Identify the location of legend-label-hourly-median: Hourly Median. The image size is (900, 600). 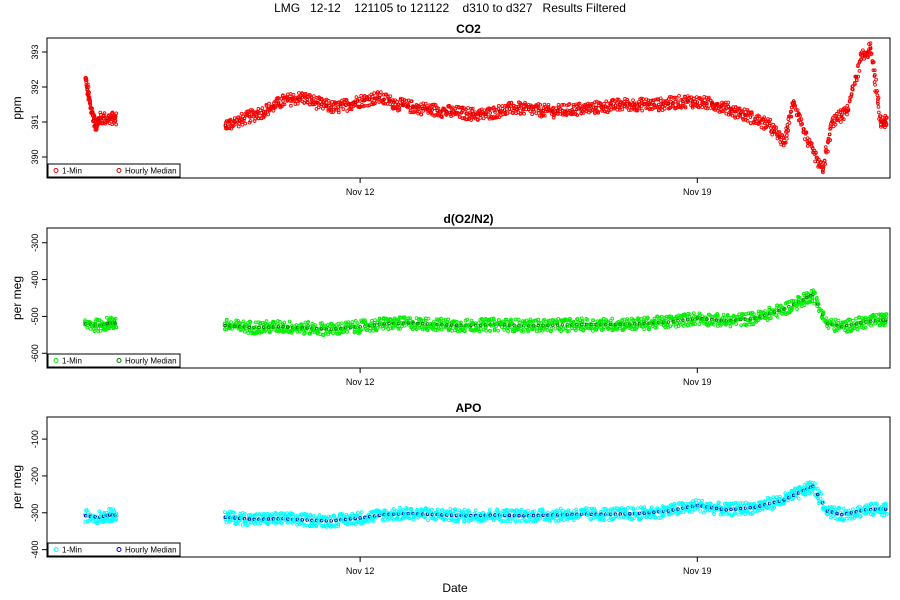
(151, 550).